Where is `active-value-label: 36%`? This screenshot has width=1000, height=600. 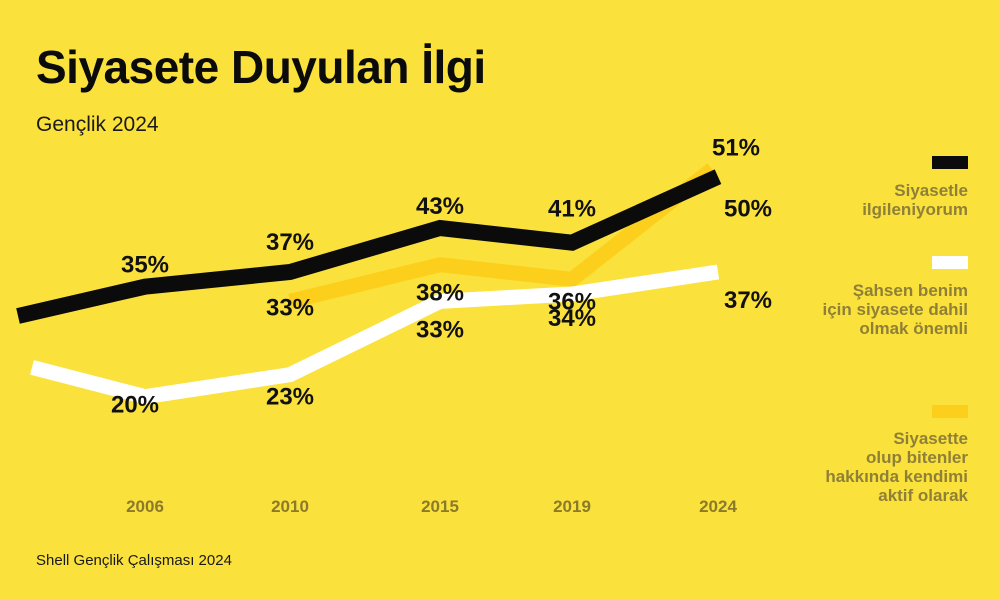 active-value-label: 36% is located at coordinates (572, 301).